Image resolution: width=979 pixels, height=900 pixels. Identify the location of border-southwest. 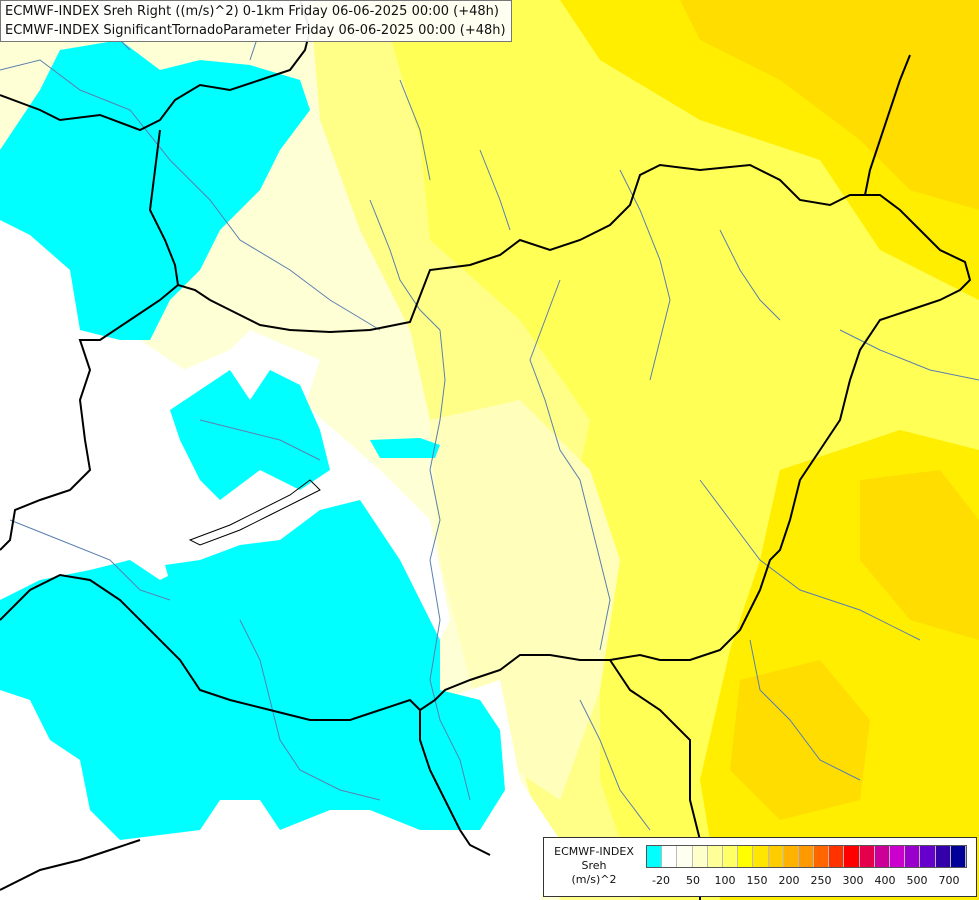
(210, 647).